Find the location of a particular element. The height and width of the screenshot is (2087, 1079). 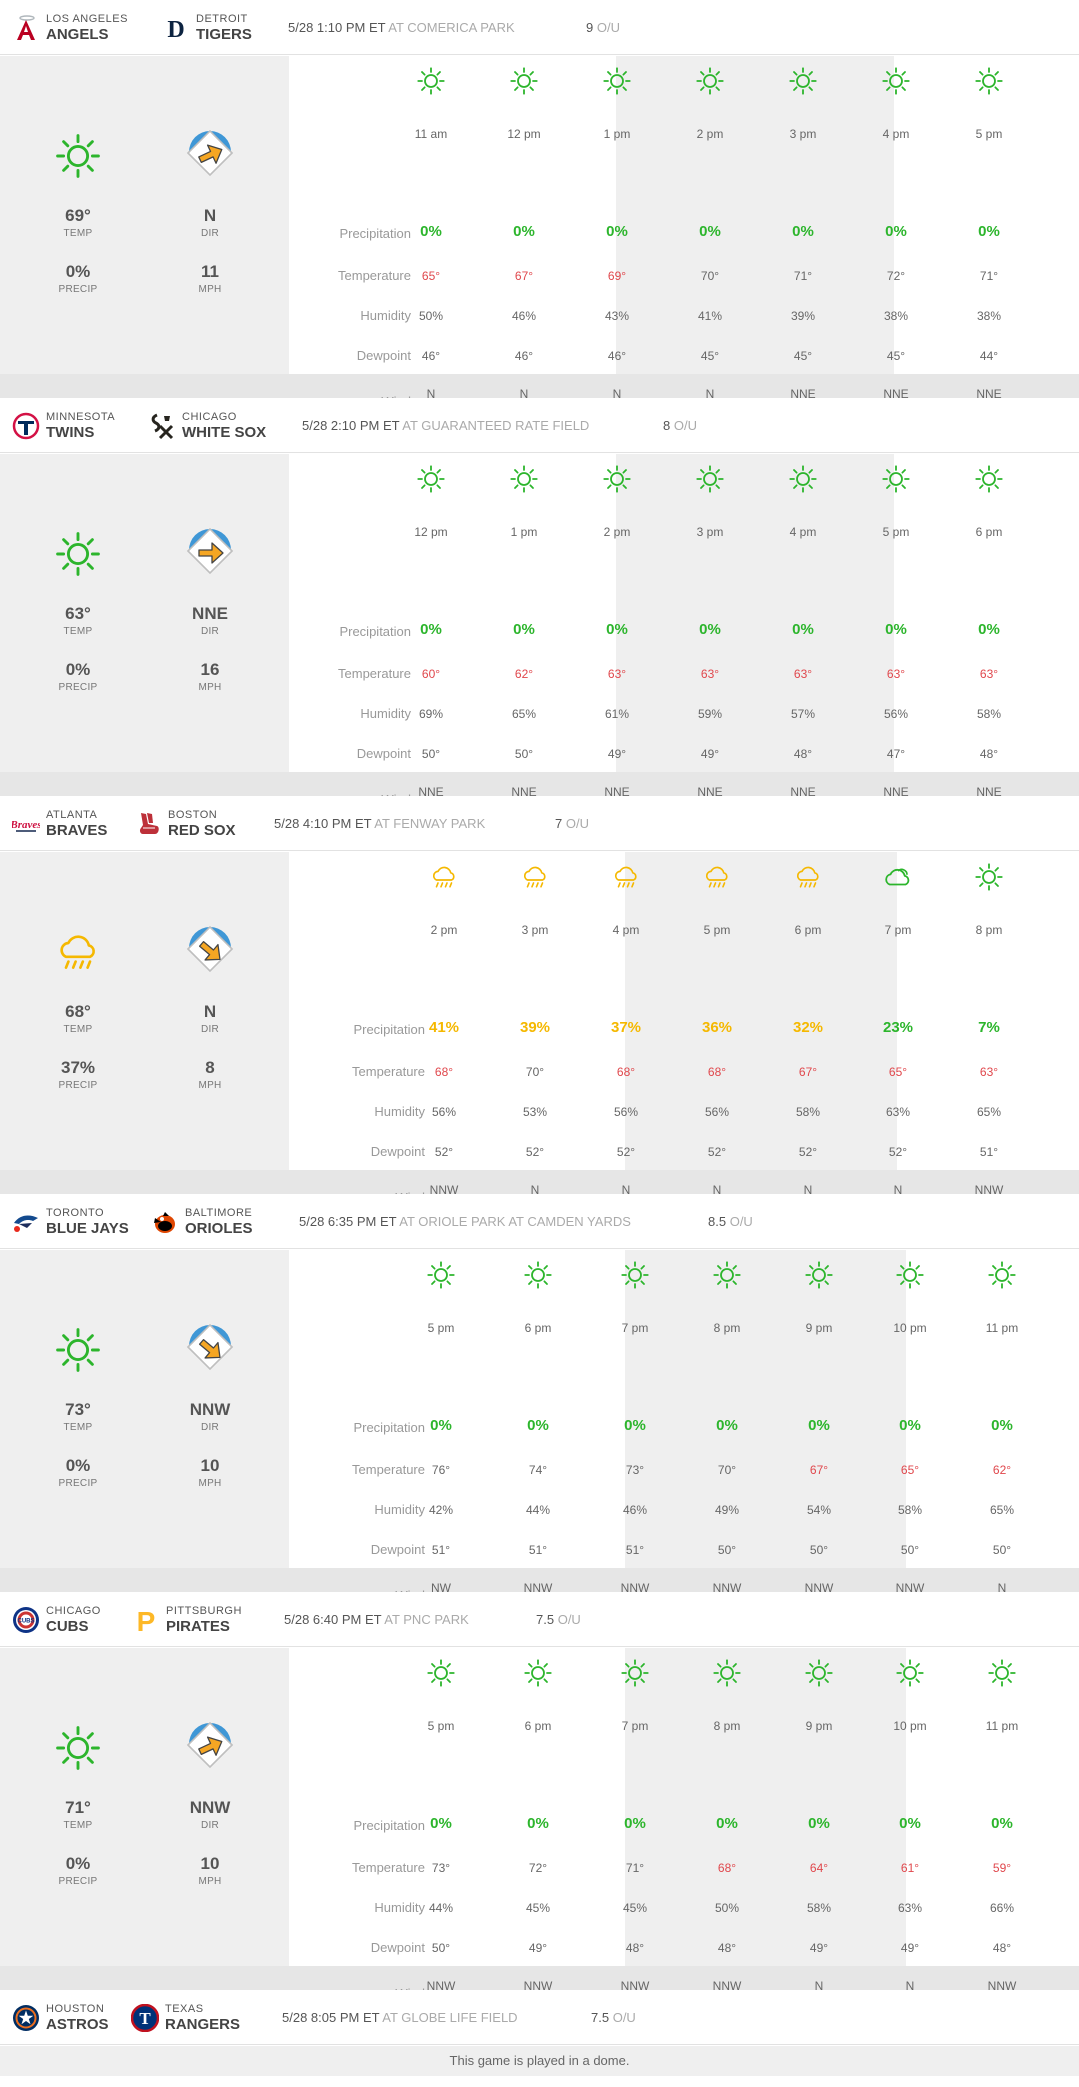

orioles-logo is located at coordinates (165, 1222).